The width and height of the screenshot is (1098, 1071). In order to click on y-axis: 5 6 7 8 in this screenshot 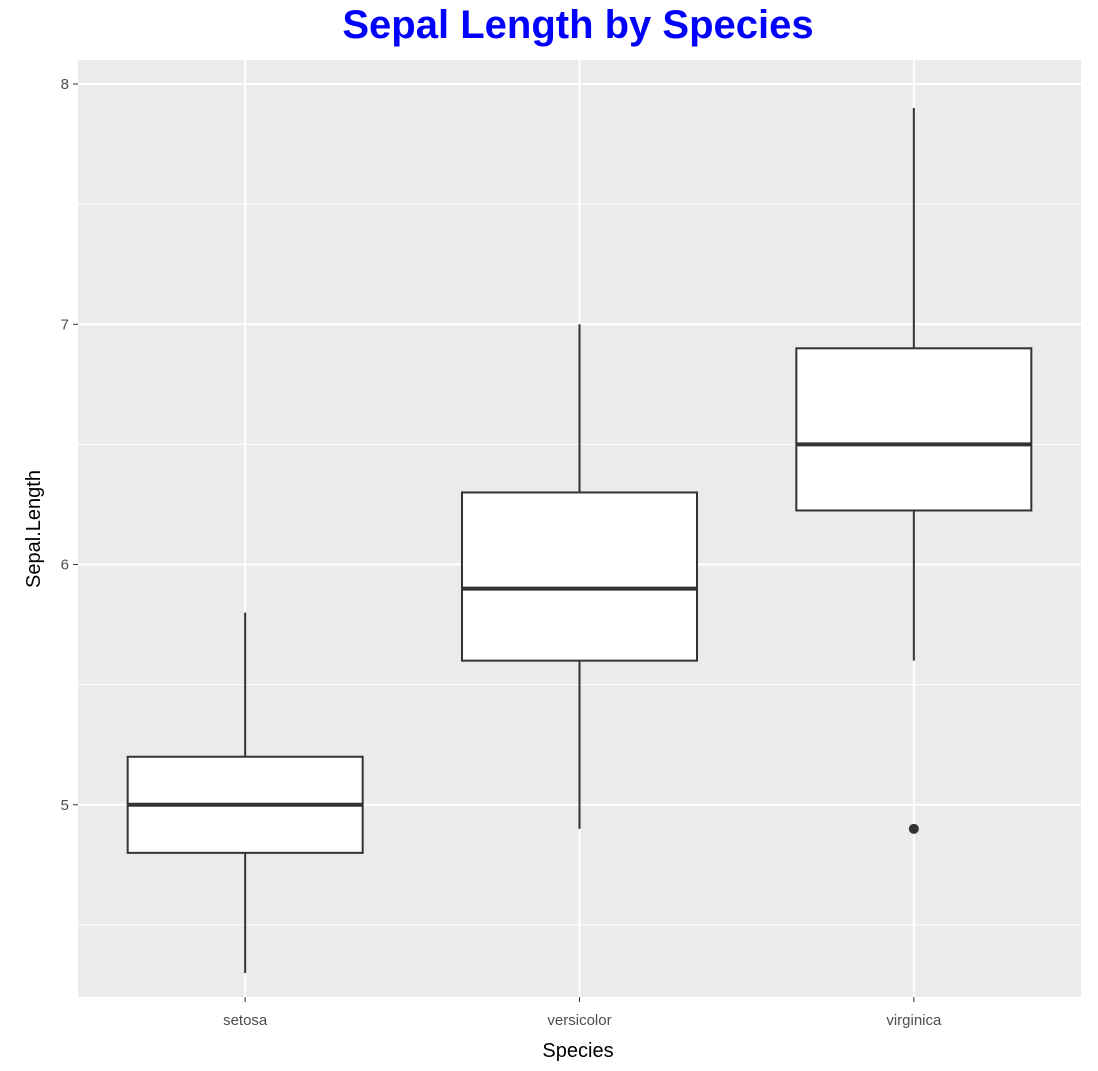, I will do `click(69, 445)`.